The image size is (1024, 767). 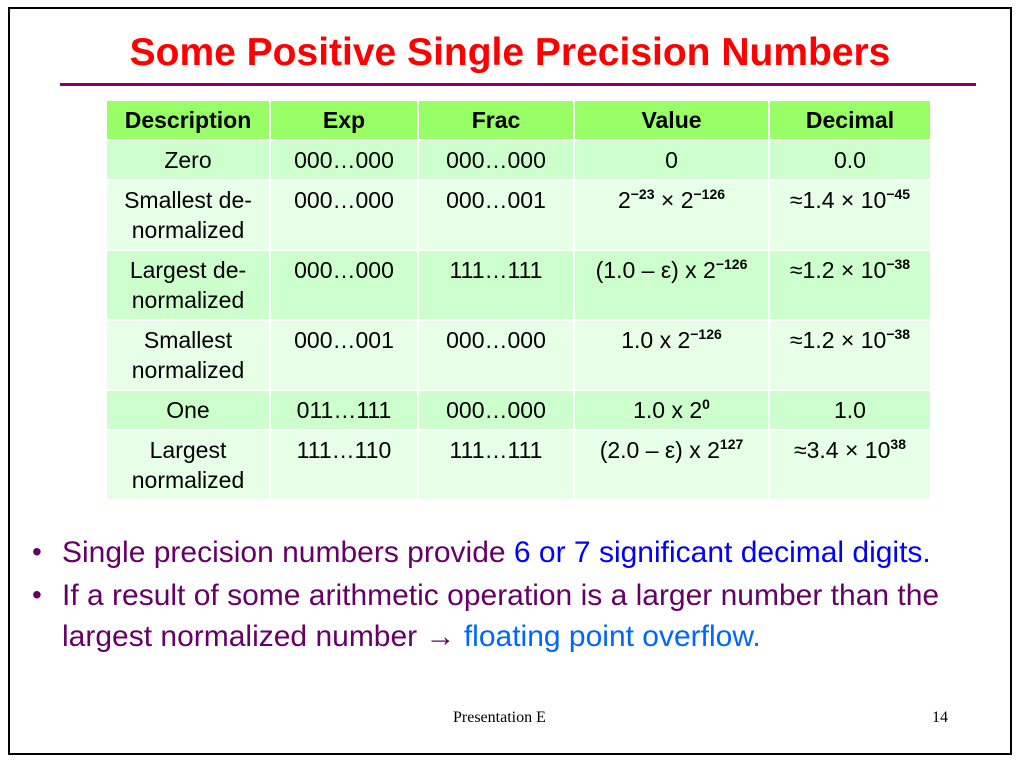 I want to click on cell-description: Largest de-normalized, so click(x=188, y=285).